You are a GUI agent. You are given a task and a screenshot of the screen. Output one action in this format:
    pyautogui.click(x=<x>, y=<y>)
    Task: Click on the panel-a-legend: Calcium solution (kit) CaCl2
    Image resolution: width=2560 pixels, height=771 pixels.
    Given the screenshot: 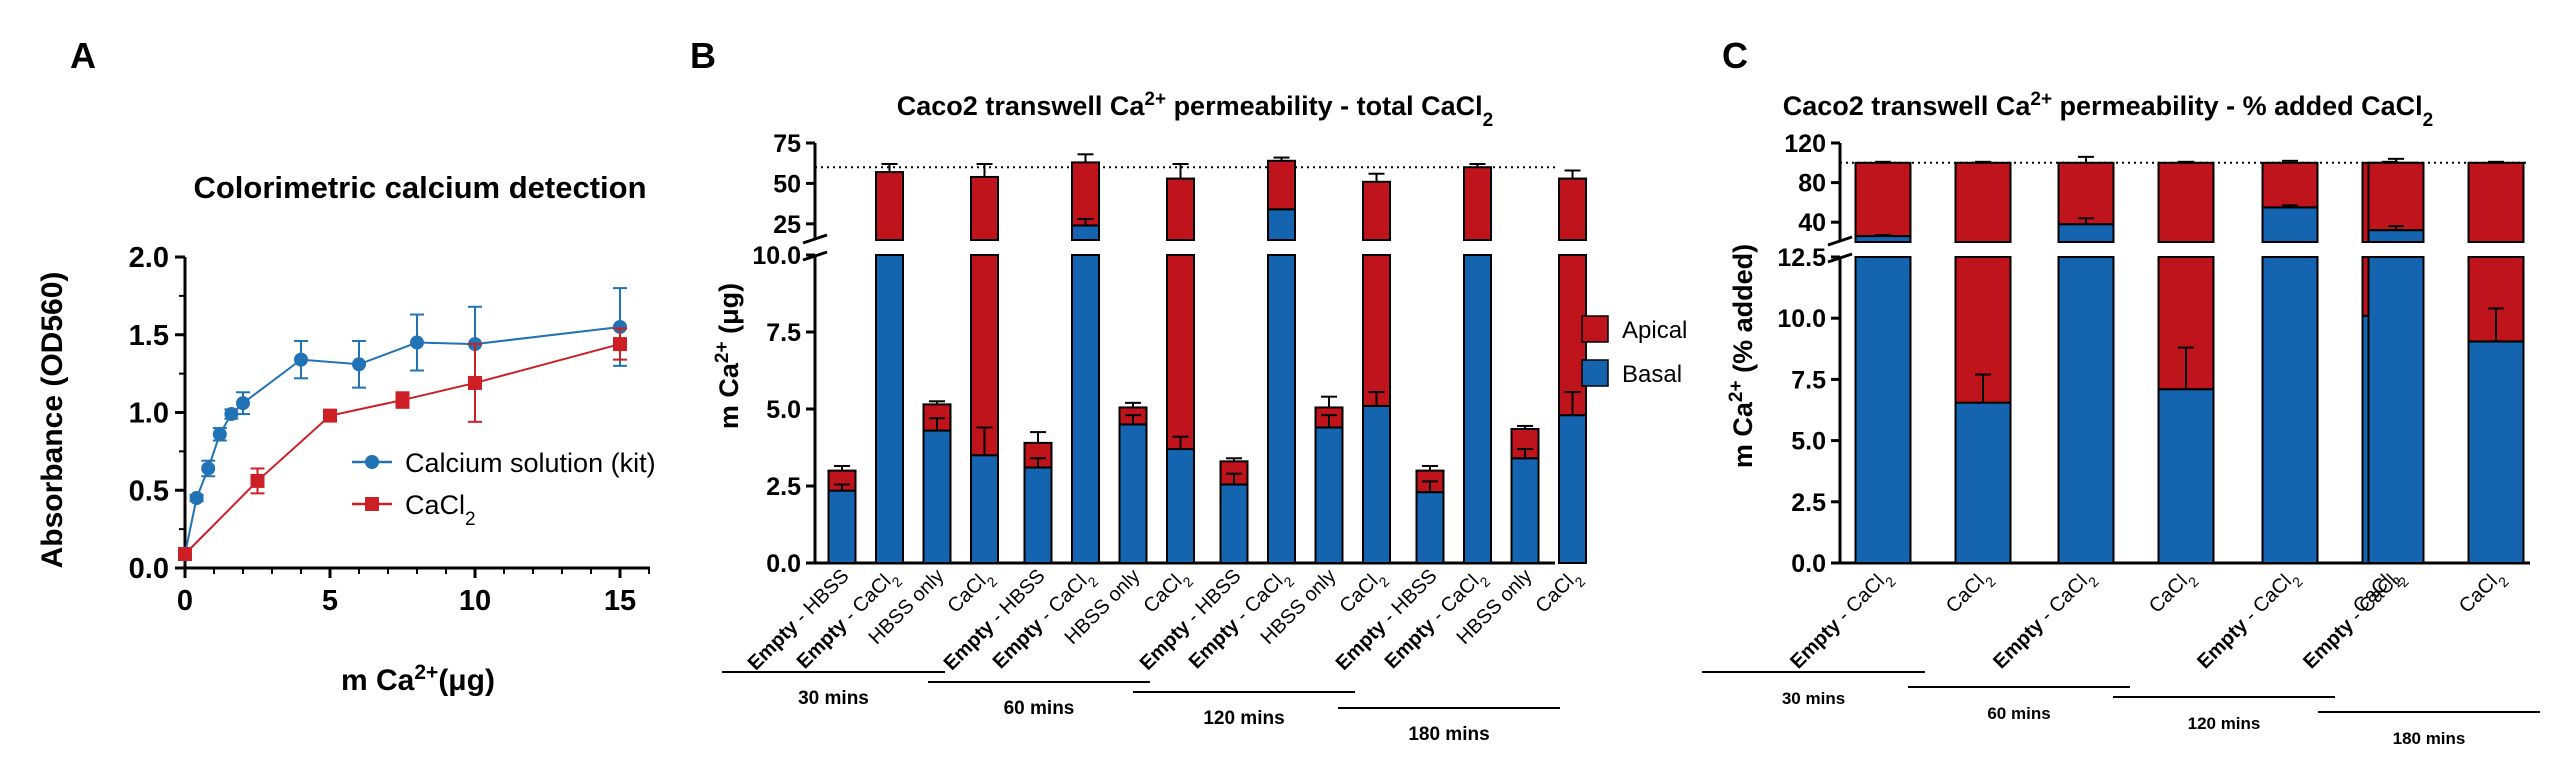 What is the action you would take?
    pyautogui.click(x=504, y=489)
    